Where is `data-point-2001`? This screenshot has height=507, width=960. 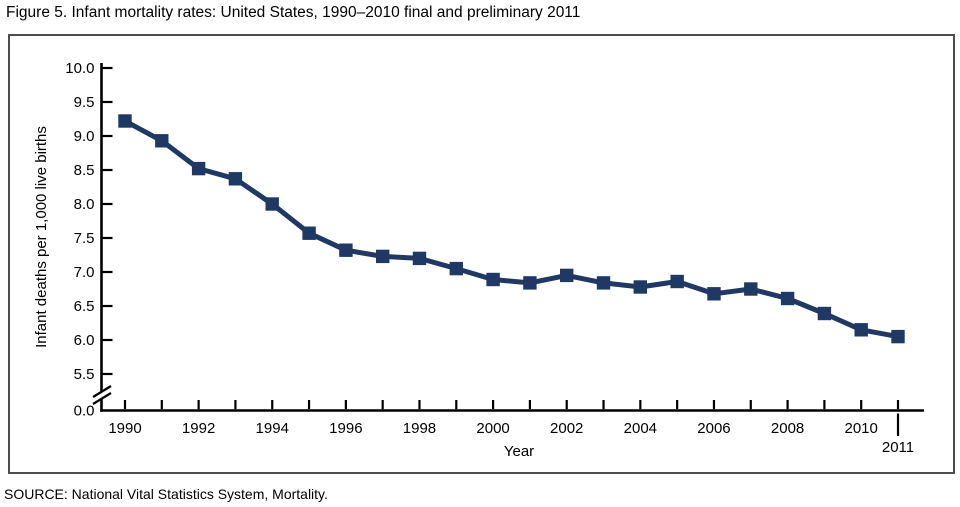
data-point-2001 is located at coordinates (530, 283).